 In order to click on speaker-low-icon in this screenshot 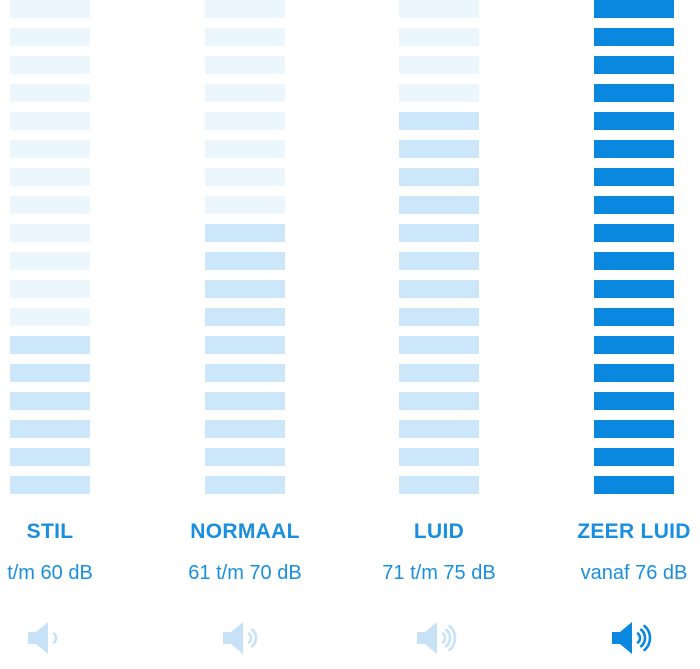, I will do `click(43, 638)`.